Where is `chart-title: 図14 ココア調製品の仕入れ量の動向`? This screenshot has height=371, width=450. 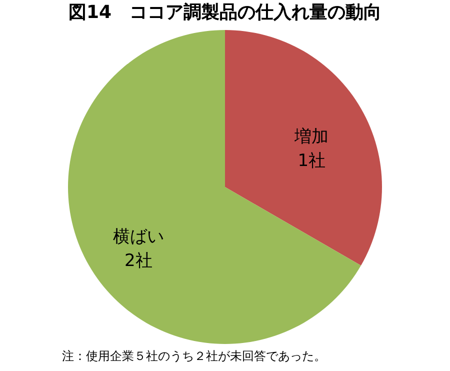
chart-title: 図14 ココア調製品の仕入れ量の動向 is located at coordinates (225, 12).